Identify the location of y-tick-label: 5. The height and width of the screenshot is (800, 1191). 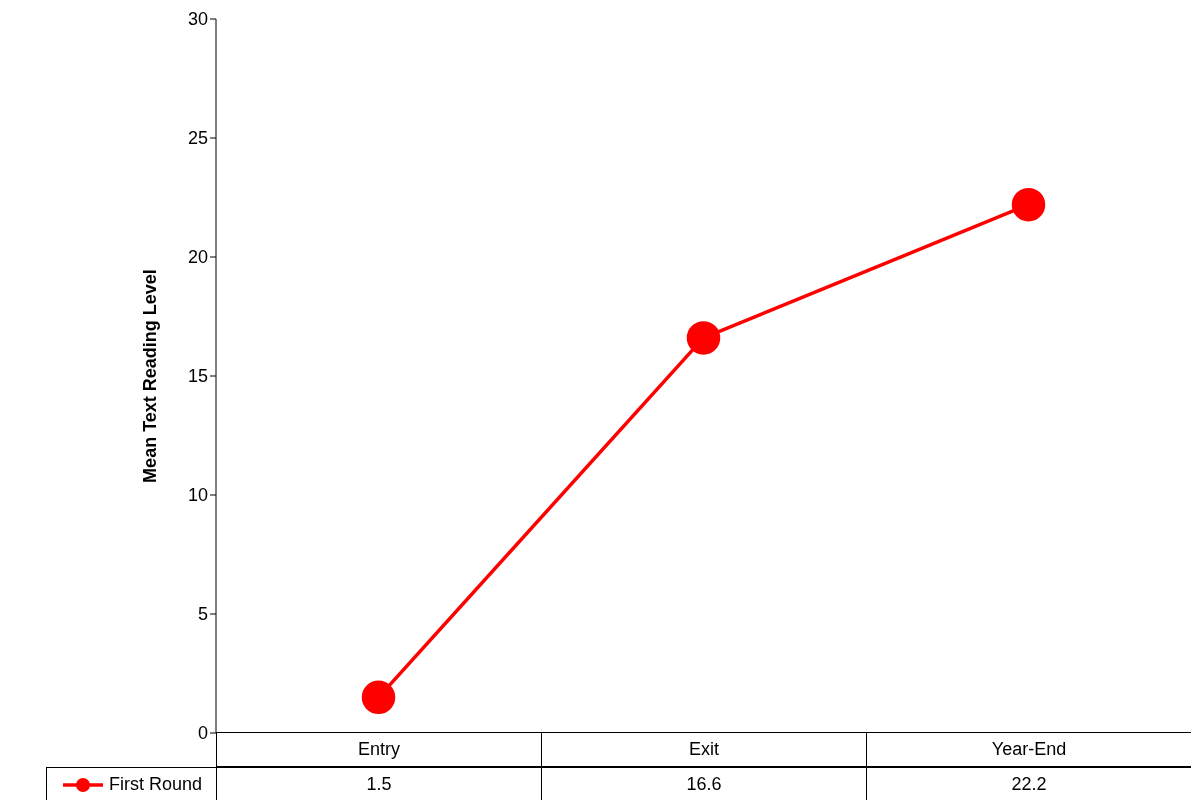
(202, 614).